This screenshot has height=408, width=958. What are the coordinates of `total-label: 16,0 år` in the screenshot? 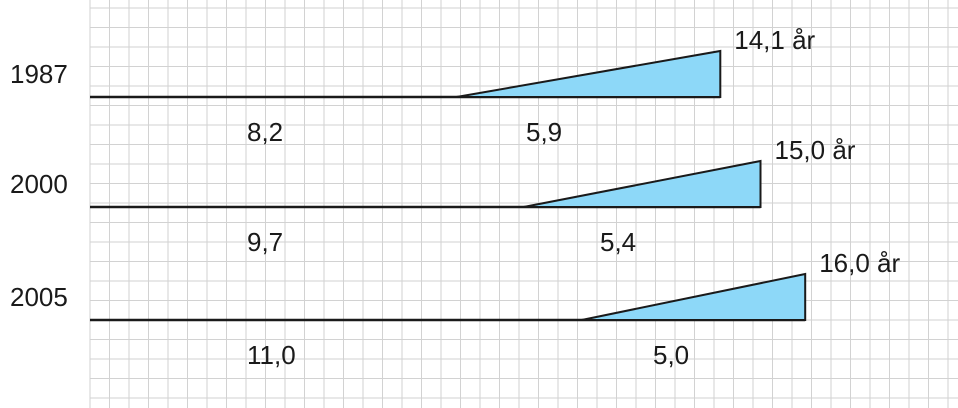 It's located at (859, 263).